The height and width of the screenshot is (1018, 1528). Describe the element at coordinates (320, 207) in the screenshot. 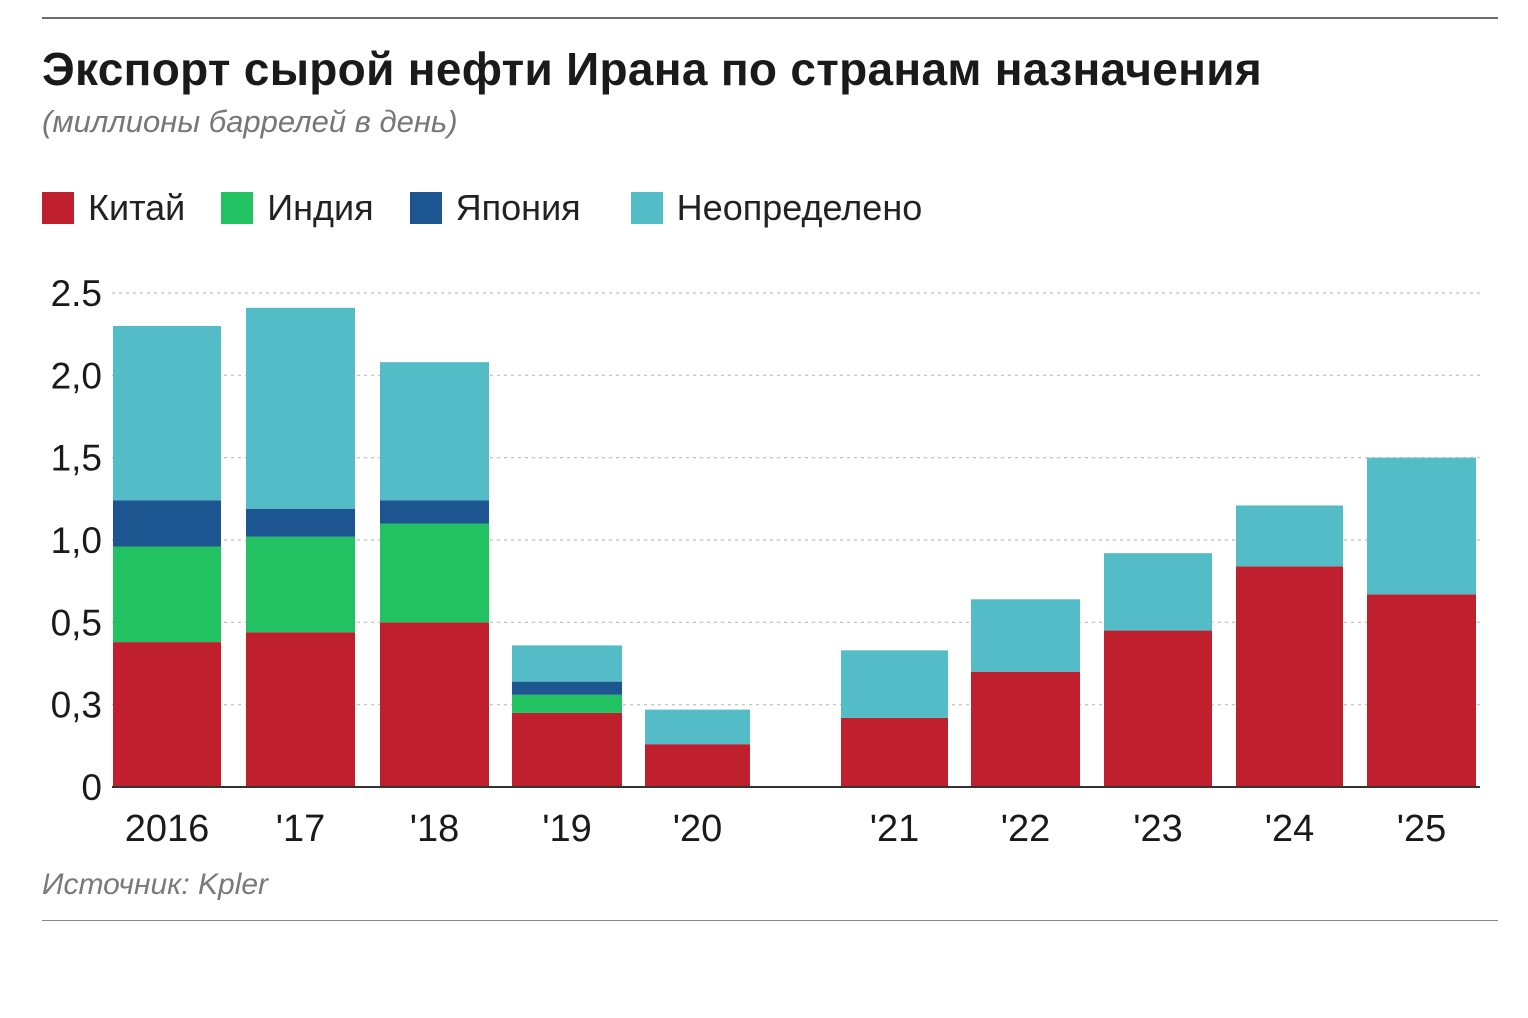

I see `legend-label-india: Индия` at that location.